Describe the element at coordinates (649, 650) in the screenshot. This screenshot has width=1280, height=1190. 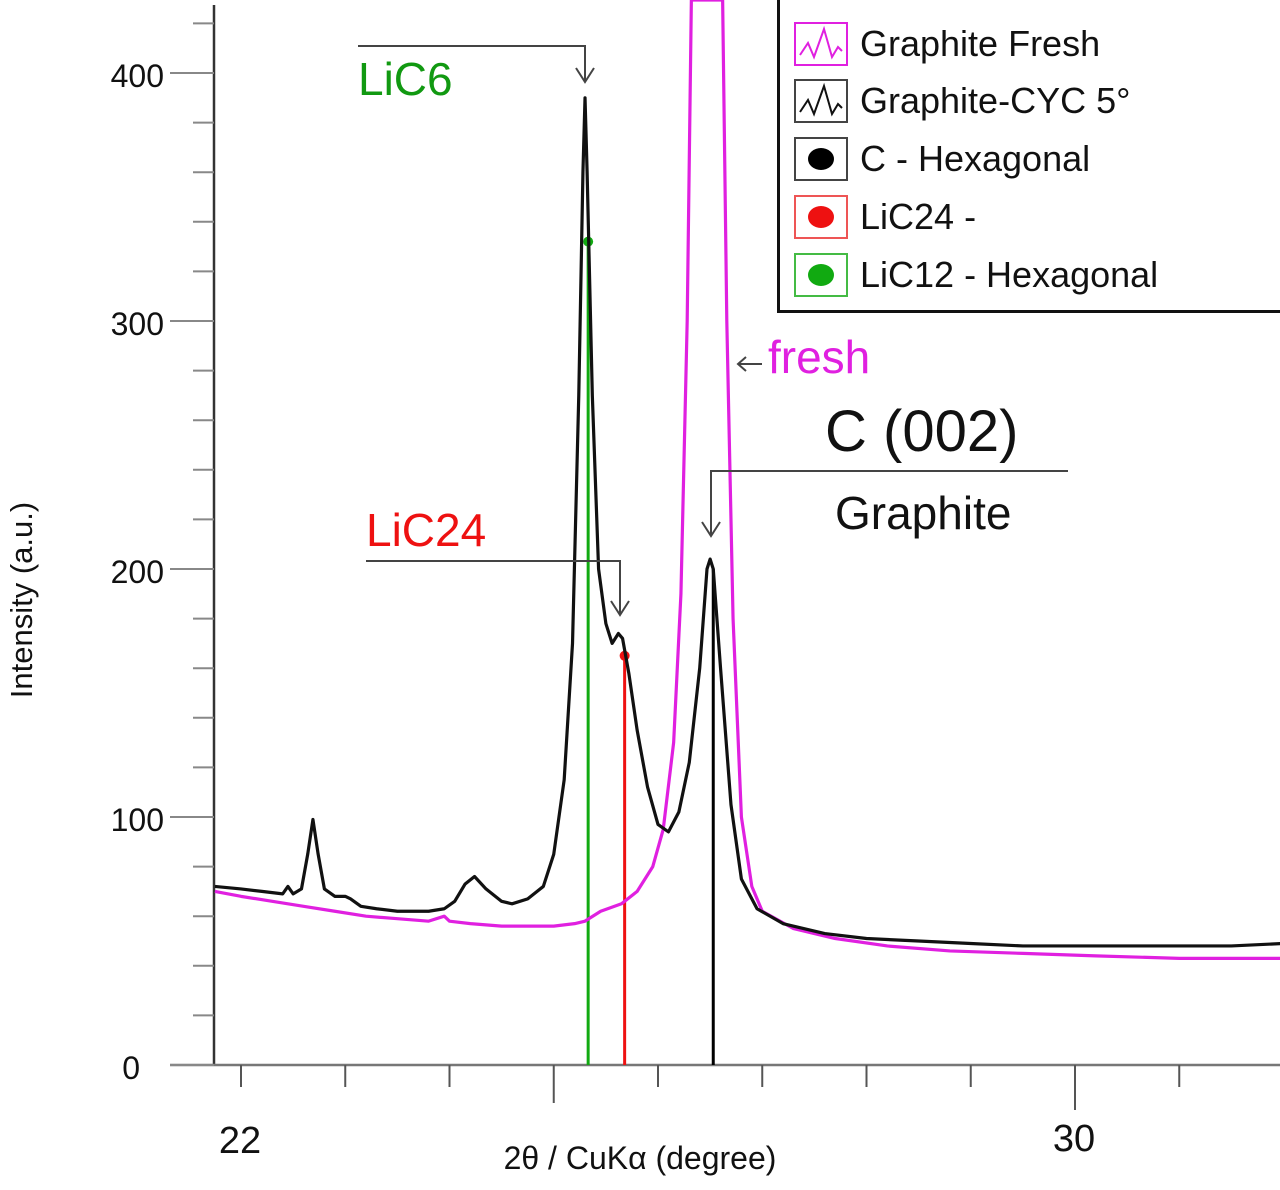
I see `reference-lines` at that location.